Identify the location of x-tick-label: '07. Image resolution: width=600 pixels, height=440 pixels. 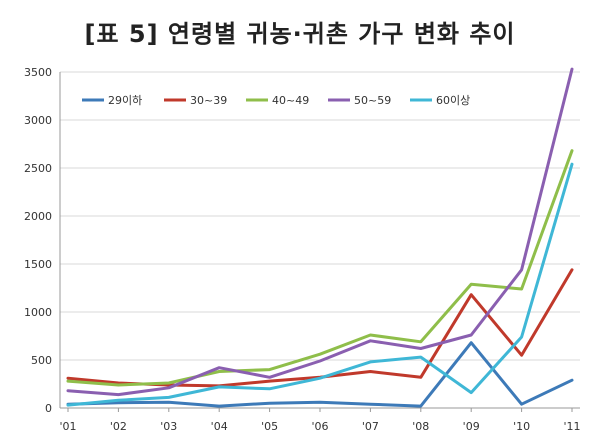
(370, 426).